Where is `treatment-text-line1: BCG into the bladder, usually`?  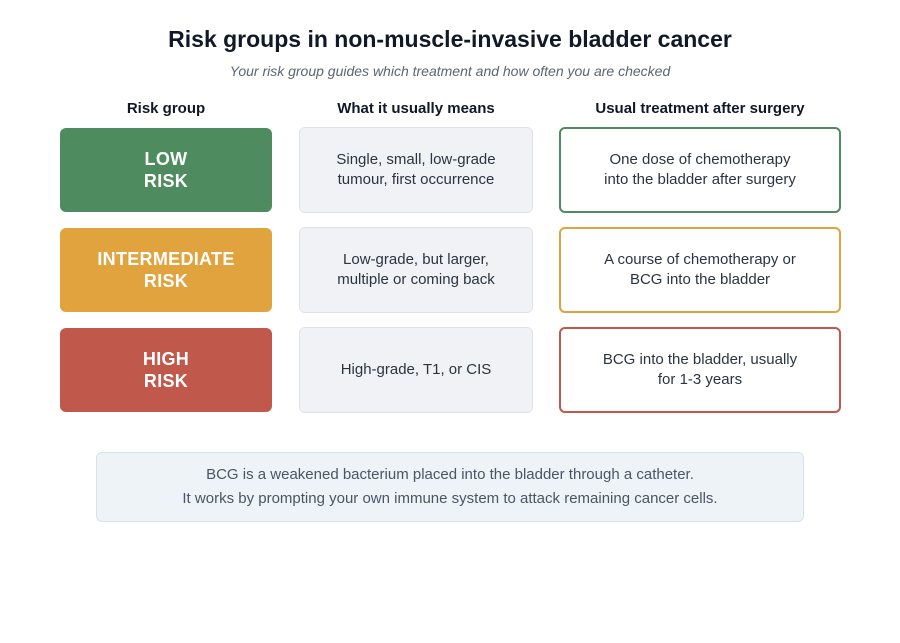
treatment-text-line1: BCG into the bladder, usually is located at coordinates (700, 359).